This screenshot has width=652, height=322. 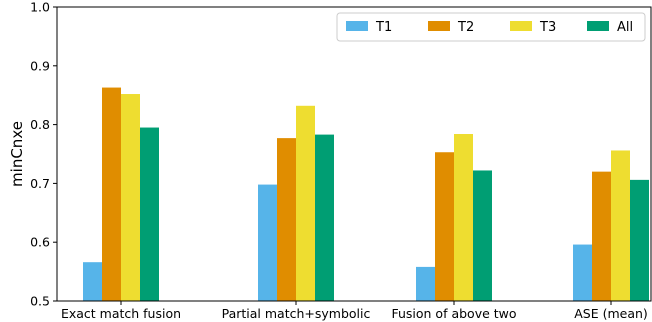 I want to click on x-tick-label: Fusion of above two, so click(x=453, y=313).